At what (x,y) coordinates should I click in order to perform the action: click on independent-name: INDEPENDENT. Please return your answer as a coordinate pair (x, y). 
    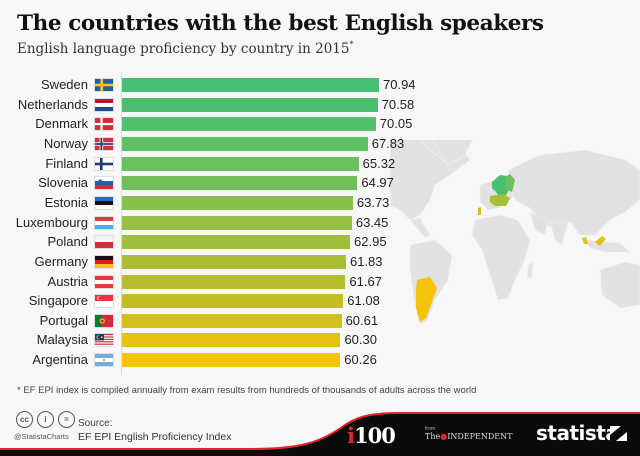
    Looking at the image, I should click on (480, 436).